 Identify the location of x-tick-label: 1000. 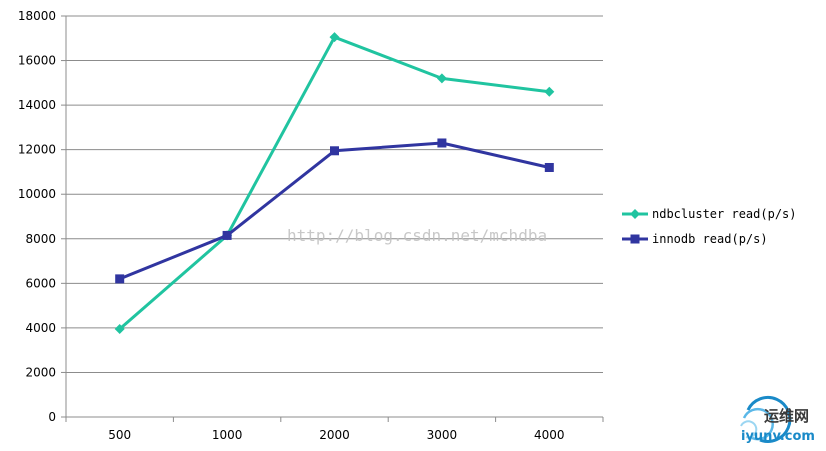
(227, 435).